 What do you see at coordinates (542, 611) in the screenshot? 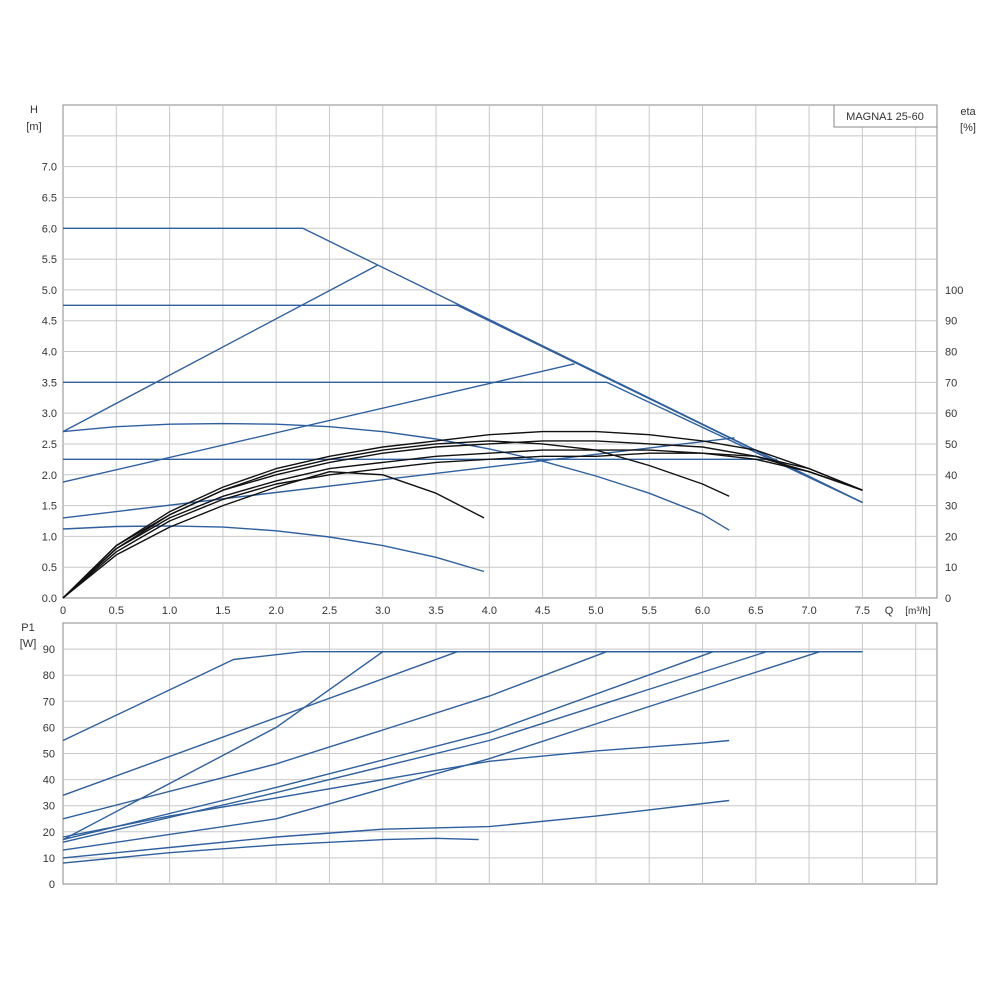
I see `x-tick-label: 4.5` at bounding box center [542, 611].